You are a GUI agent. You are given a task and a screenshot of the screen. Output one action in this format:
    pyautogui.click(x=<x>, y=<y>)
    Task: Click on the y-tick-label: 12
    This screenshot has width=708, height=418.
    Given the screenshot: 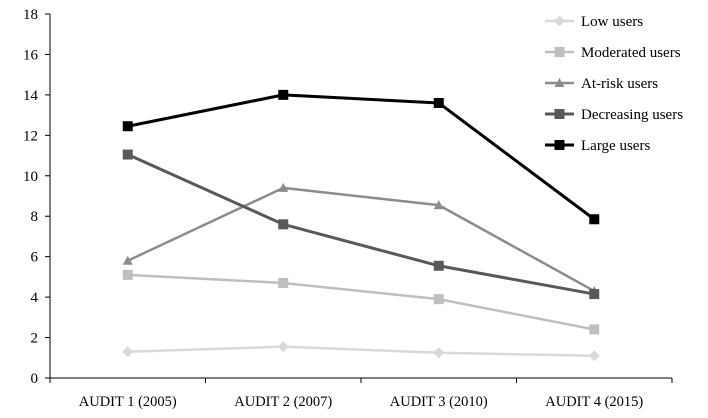 What is the action you would take?
    pyautogui.click(x=30, y=136)
    